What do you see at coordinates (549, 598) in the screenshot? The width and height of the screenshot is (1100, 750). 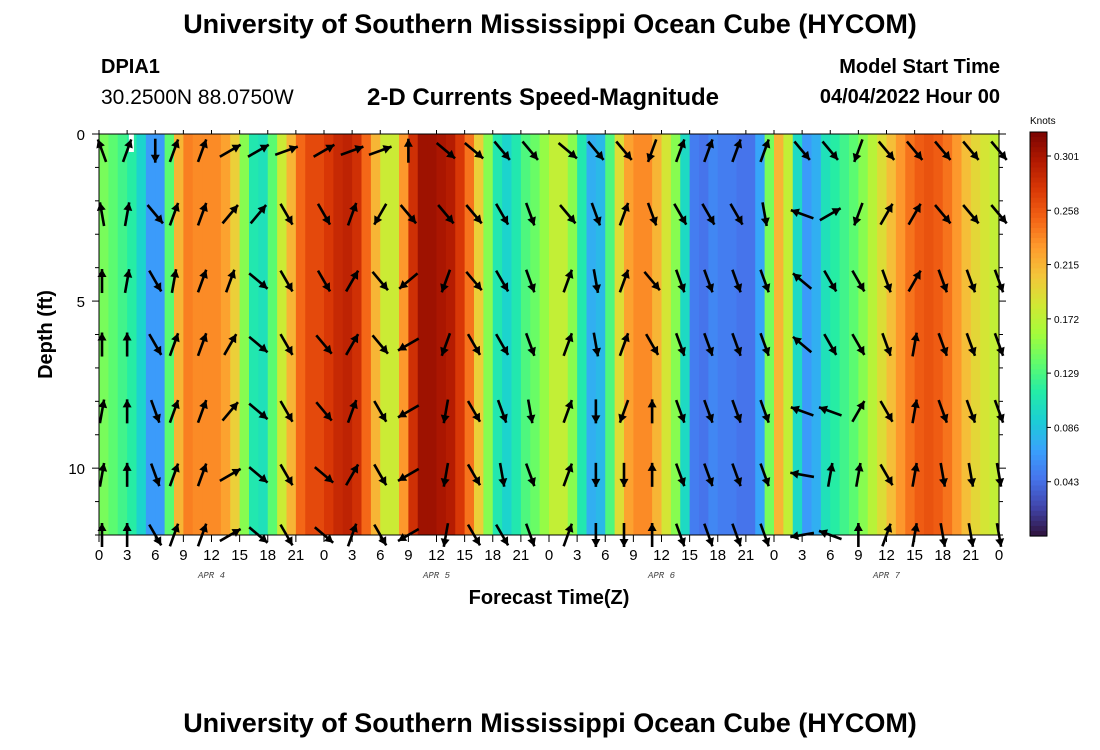 I see `x-axis-title: Forecast Time(Z)` at bounding box center [549, 598].